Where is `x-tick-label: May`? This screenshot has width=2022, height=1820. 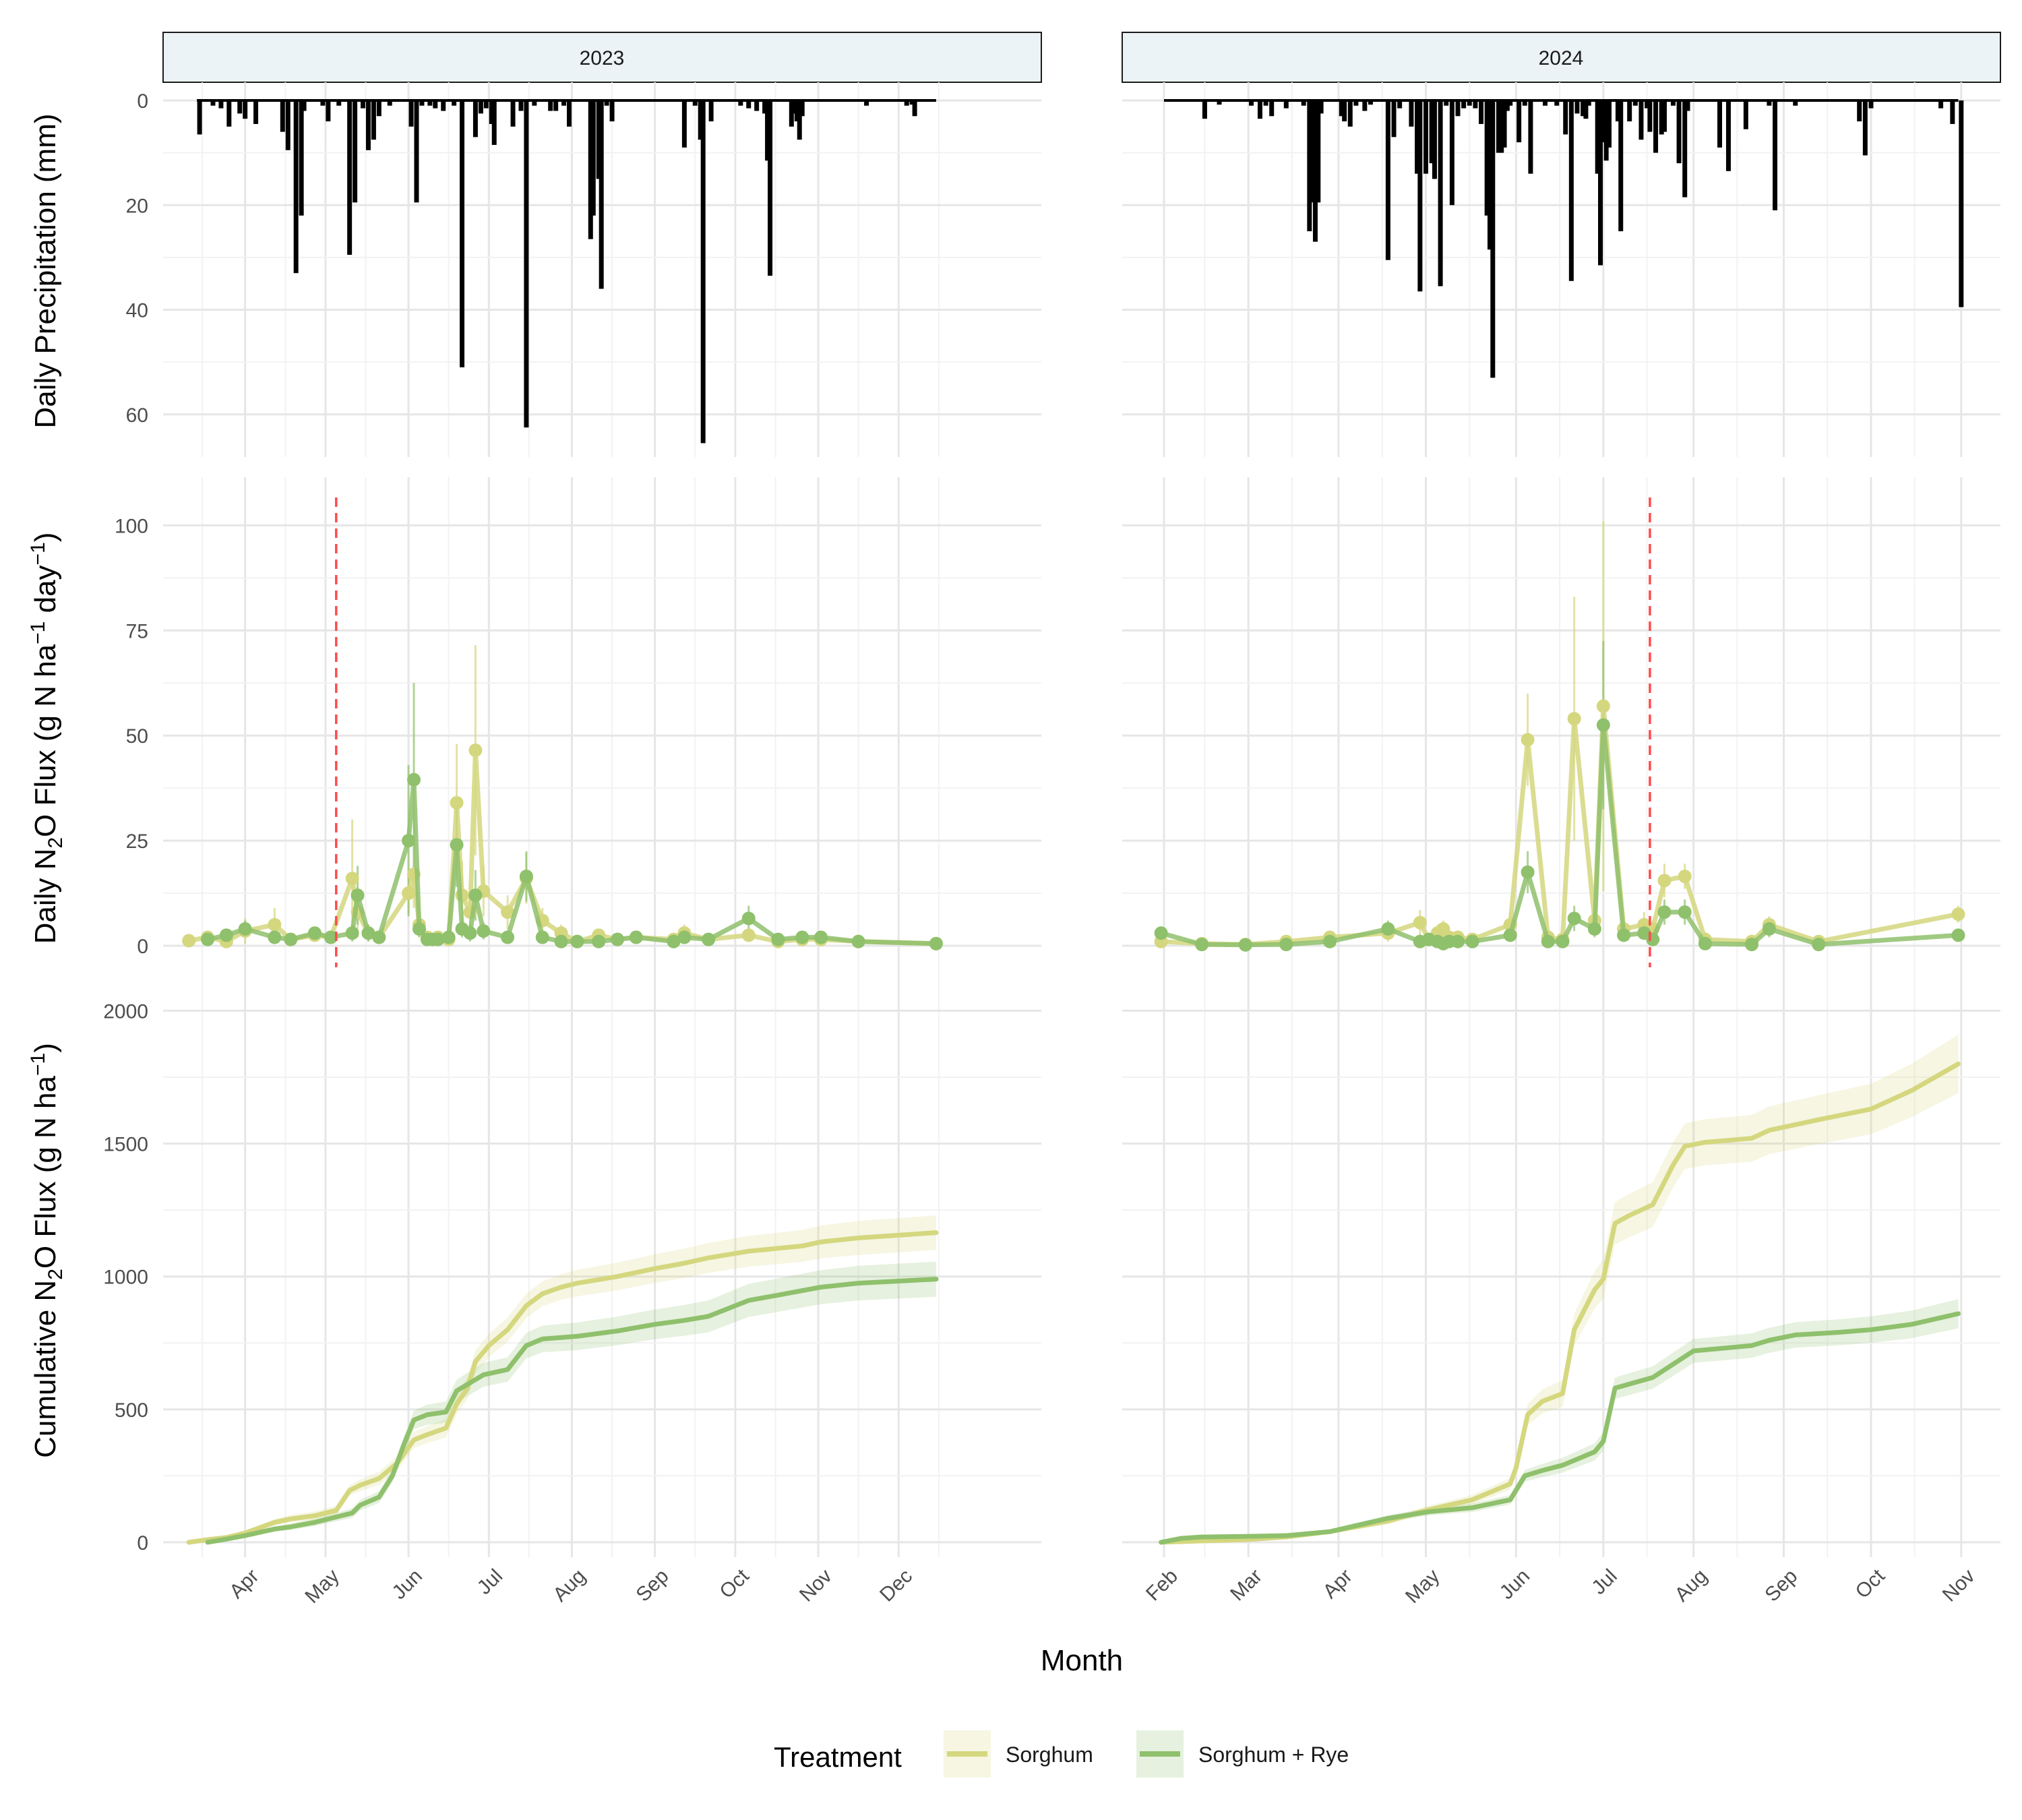
x-tick-label: May is located at coordinates (322, 1586).